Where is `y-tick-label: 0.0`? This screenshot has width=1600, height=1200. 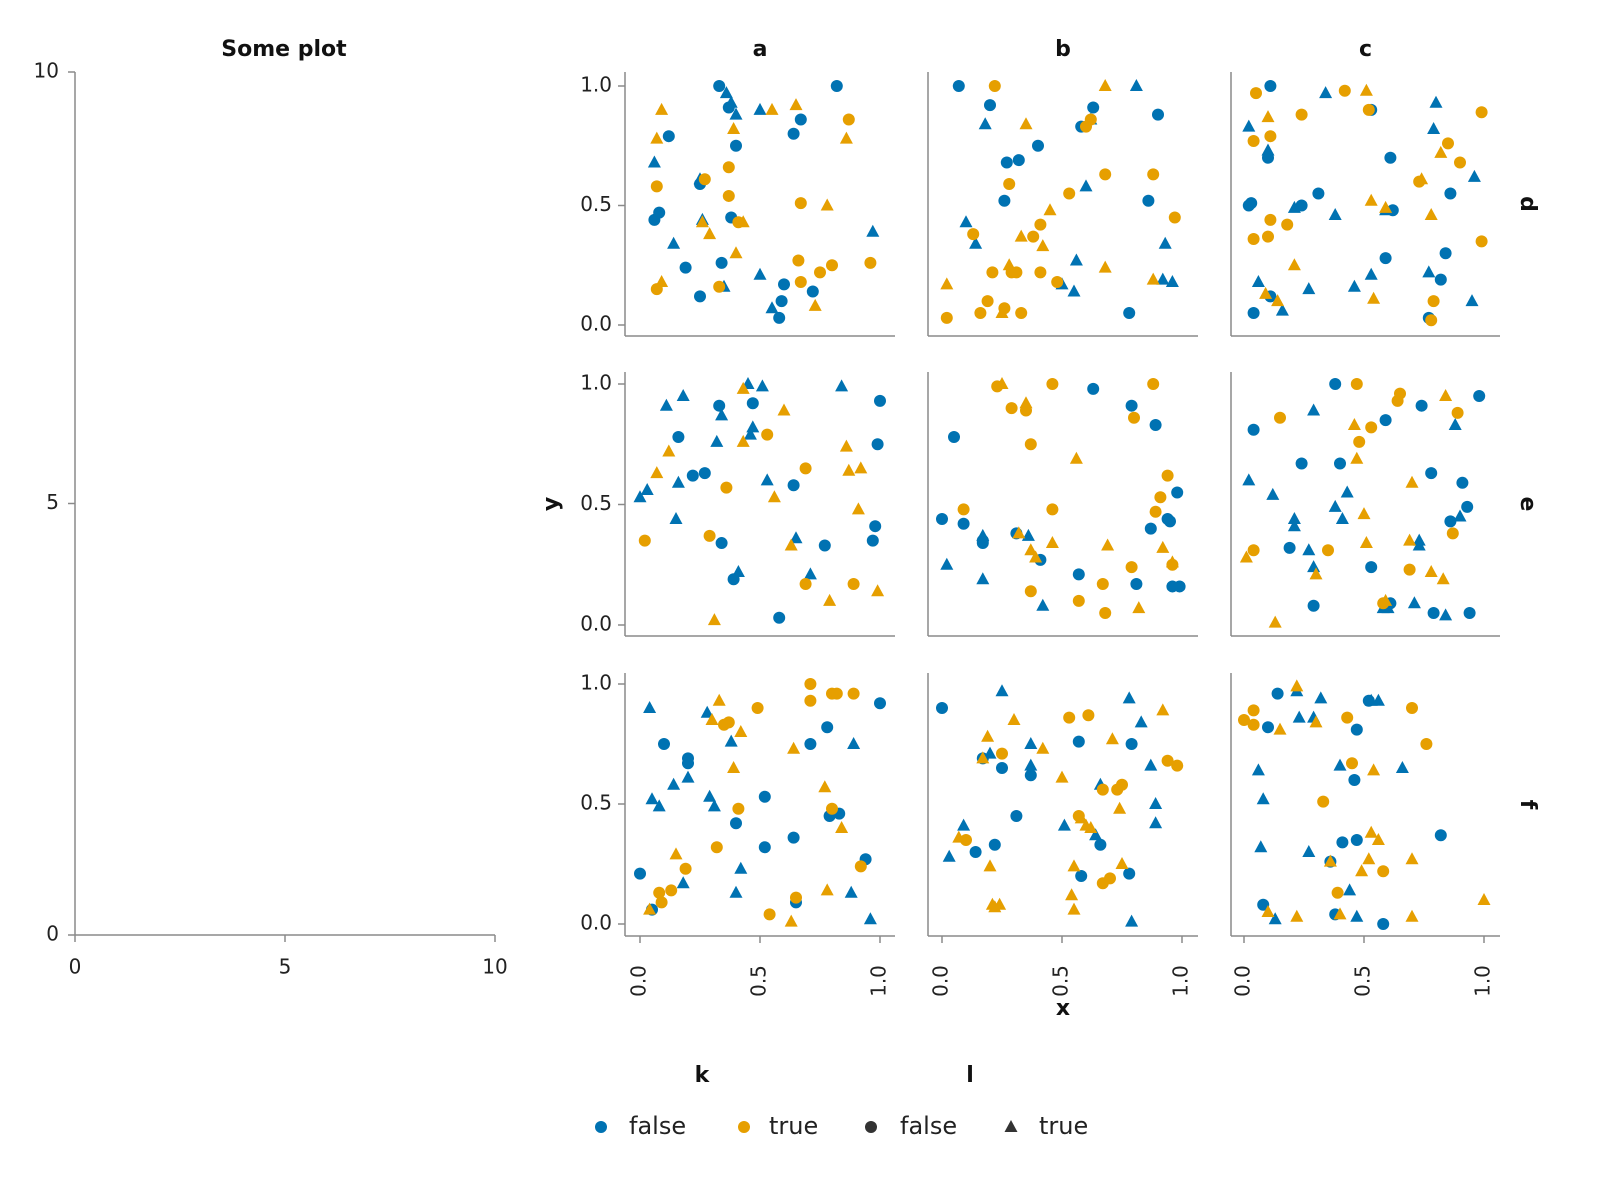
y-tick-label: 0.0 is located at coordinates (596, 324).